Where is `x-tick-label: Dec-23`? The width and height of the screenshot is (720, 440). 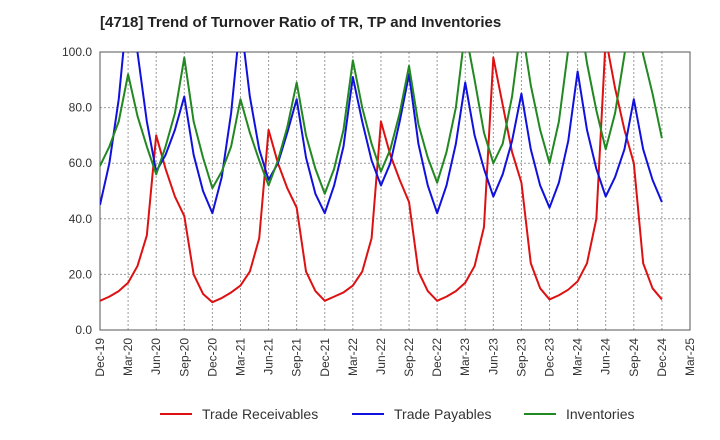
x-tick-label: Dec-23 is located at coordinates (550, 357).